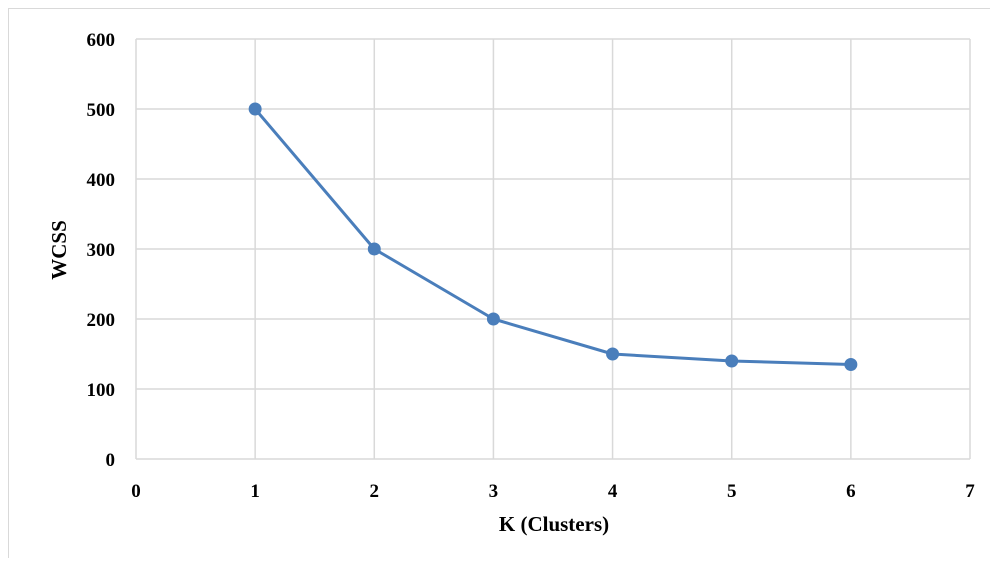 The image size is (995, 562). Describe the element at coordinates (111, 460) in the screenshot. I see `y-tick-label: 0` at that location.